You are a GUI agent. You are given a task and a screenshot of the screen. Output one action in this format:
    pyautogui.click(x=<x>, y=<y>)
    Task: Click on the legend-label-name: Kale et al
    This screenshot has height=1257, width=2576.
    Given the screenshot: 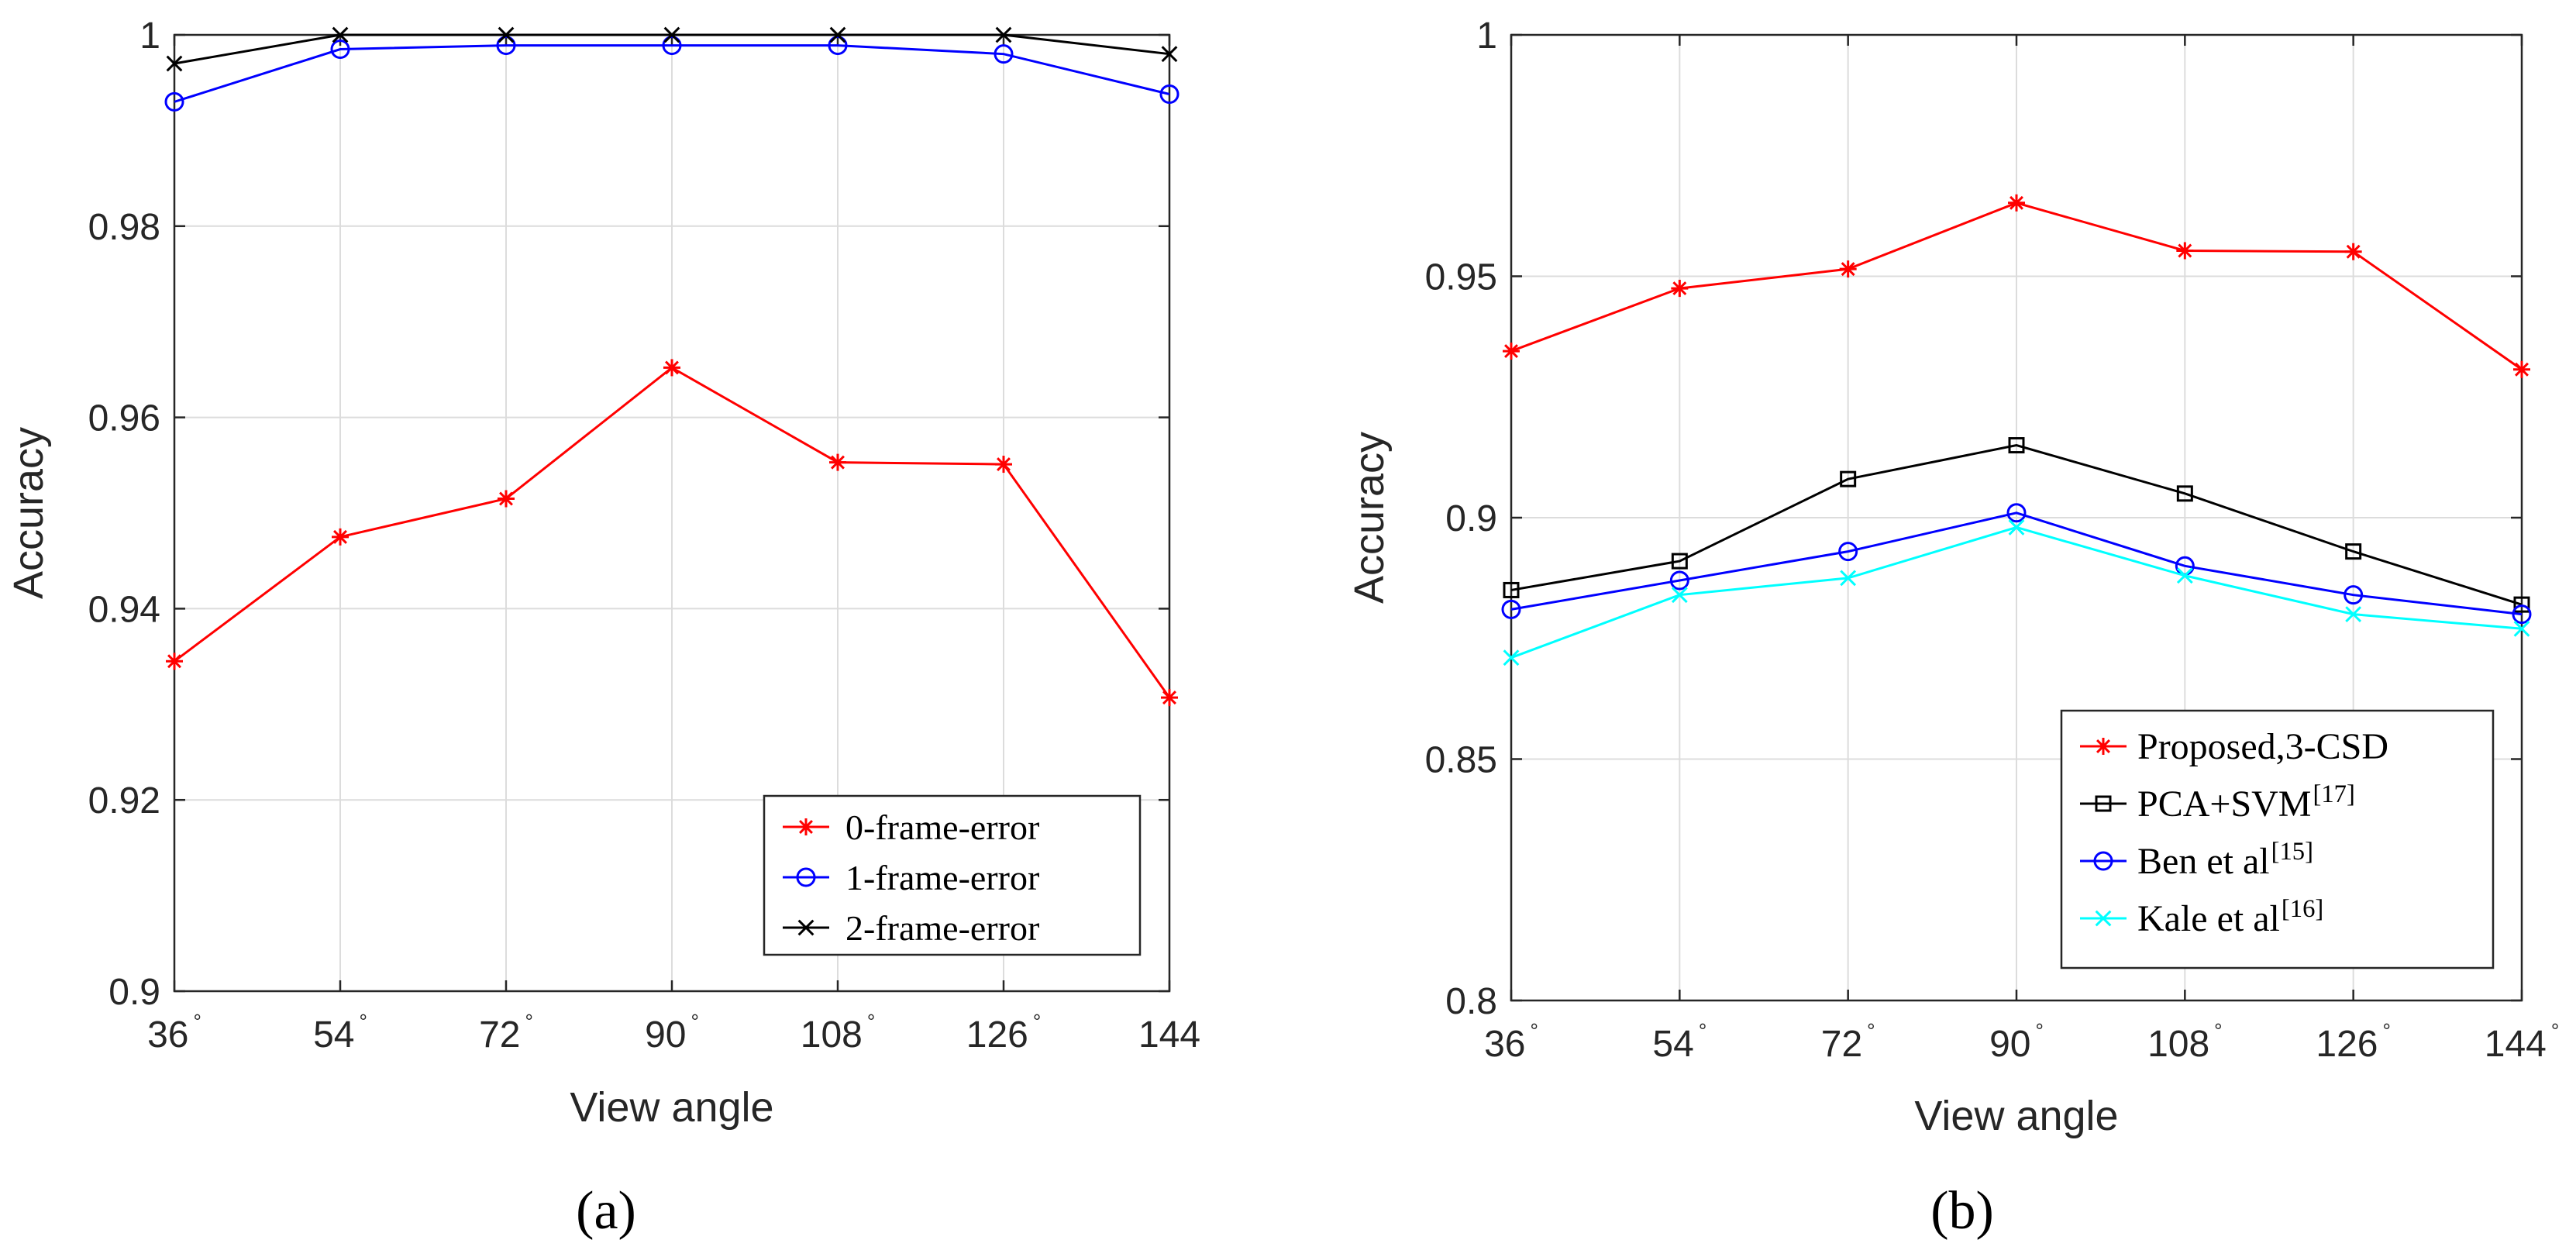 What is the action you would take?
    pyautogui.click(x=2208, y=918)
    